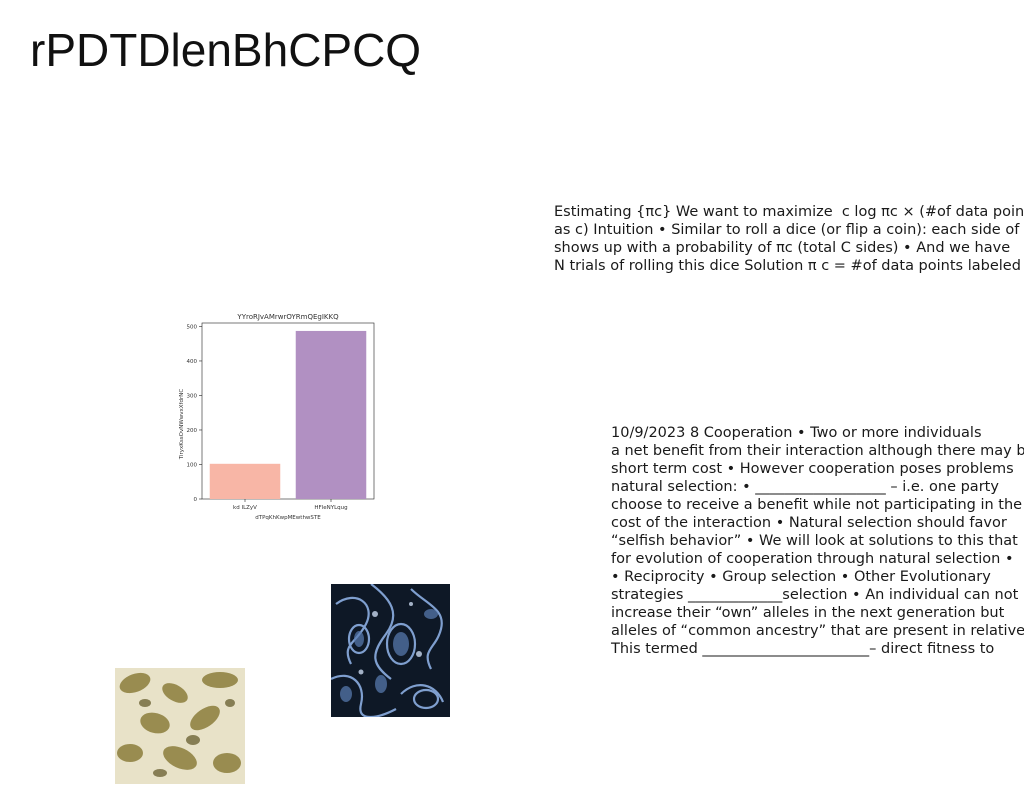  I want to click on y-tick-label: 100, so click(192, 465).